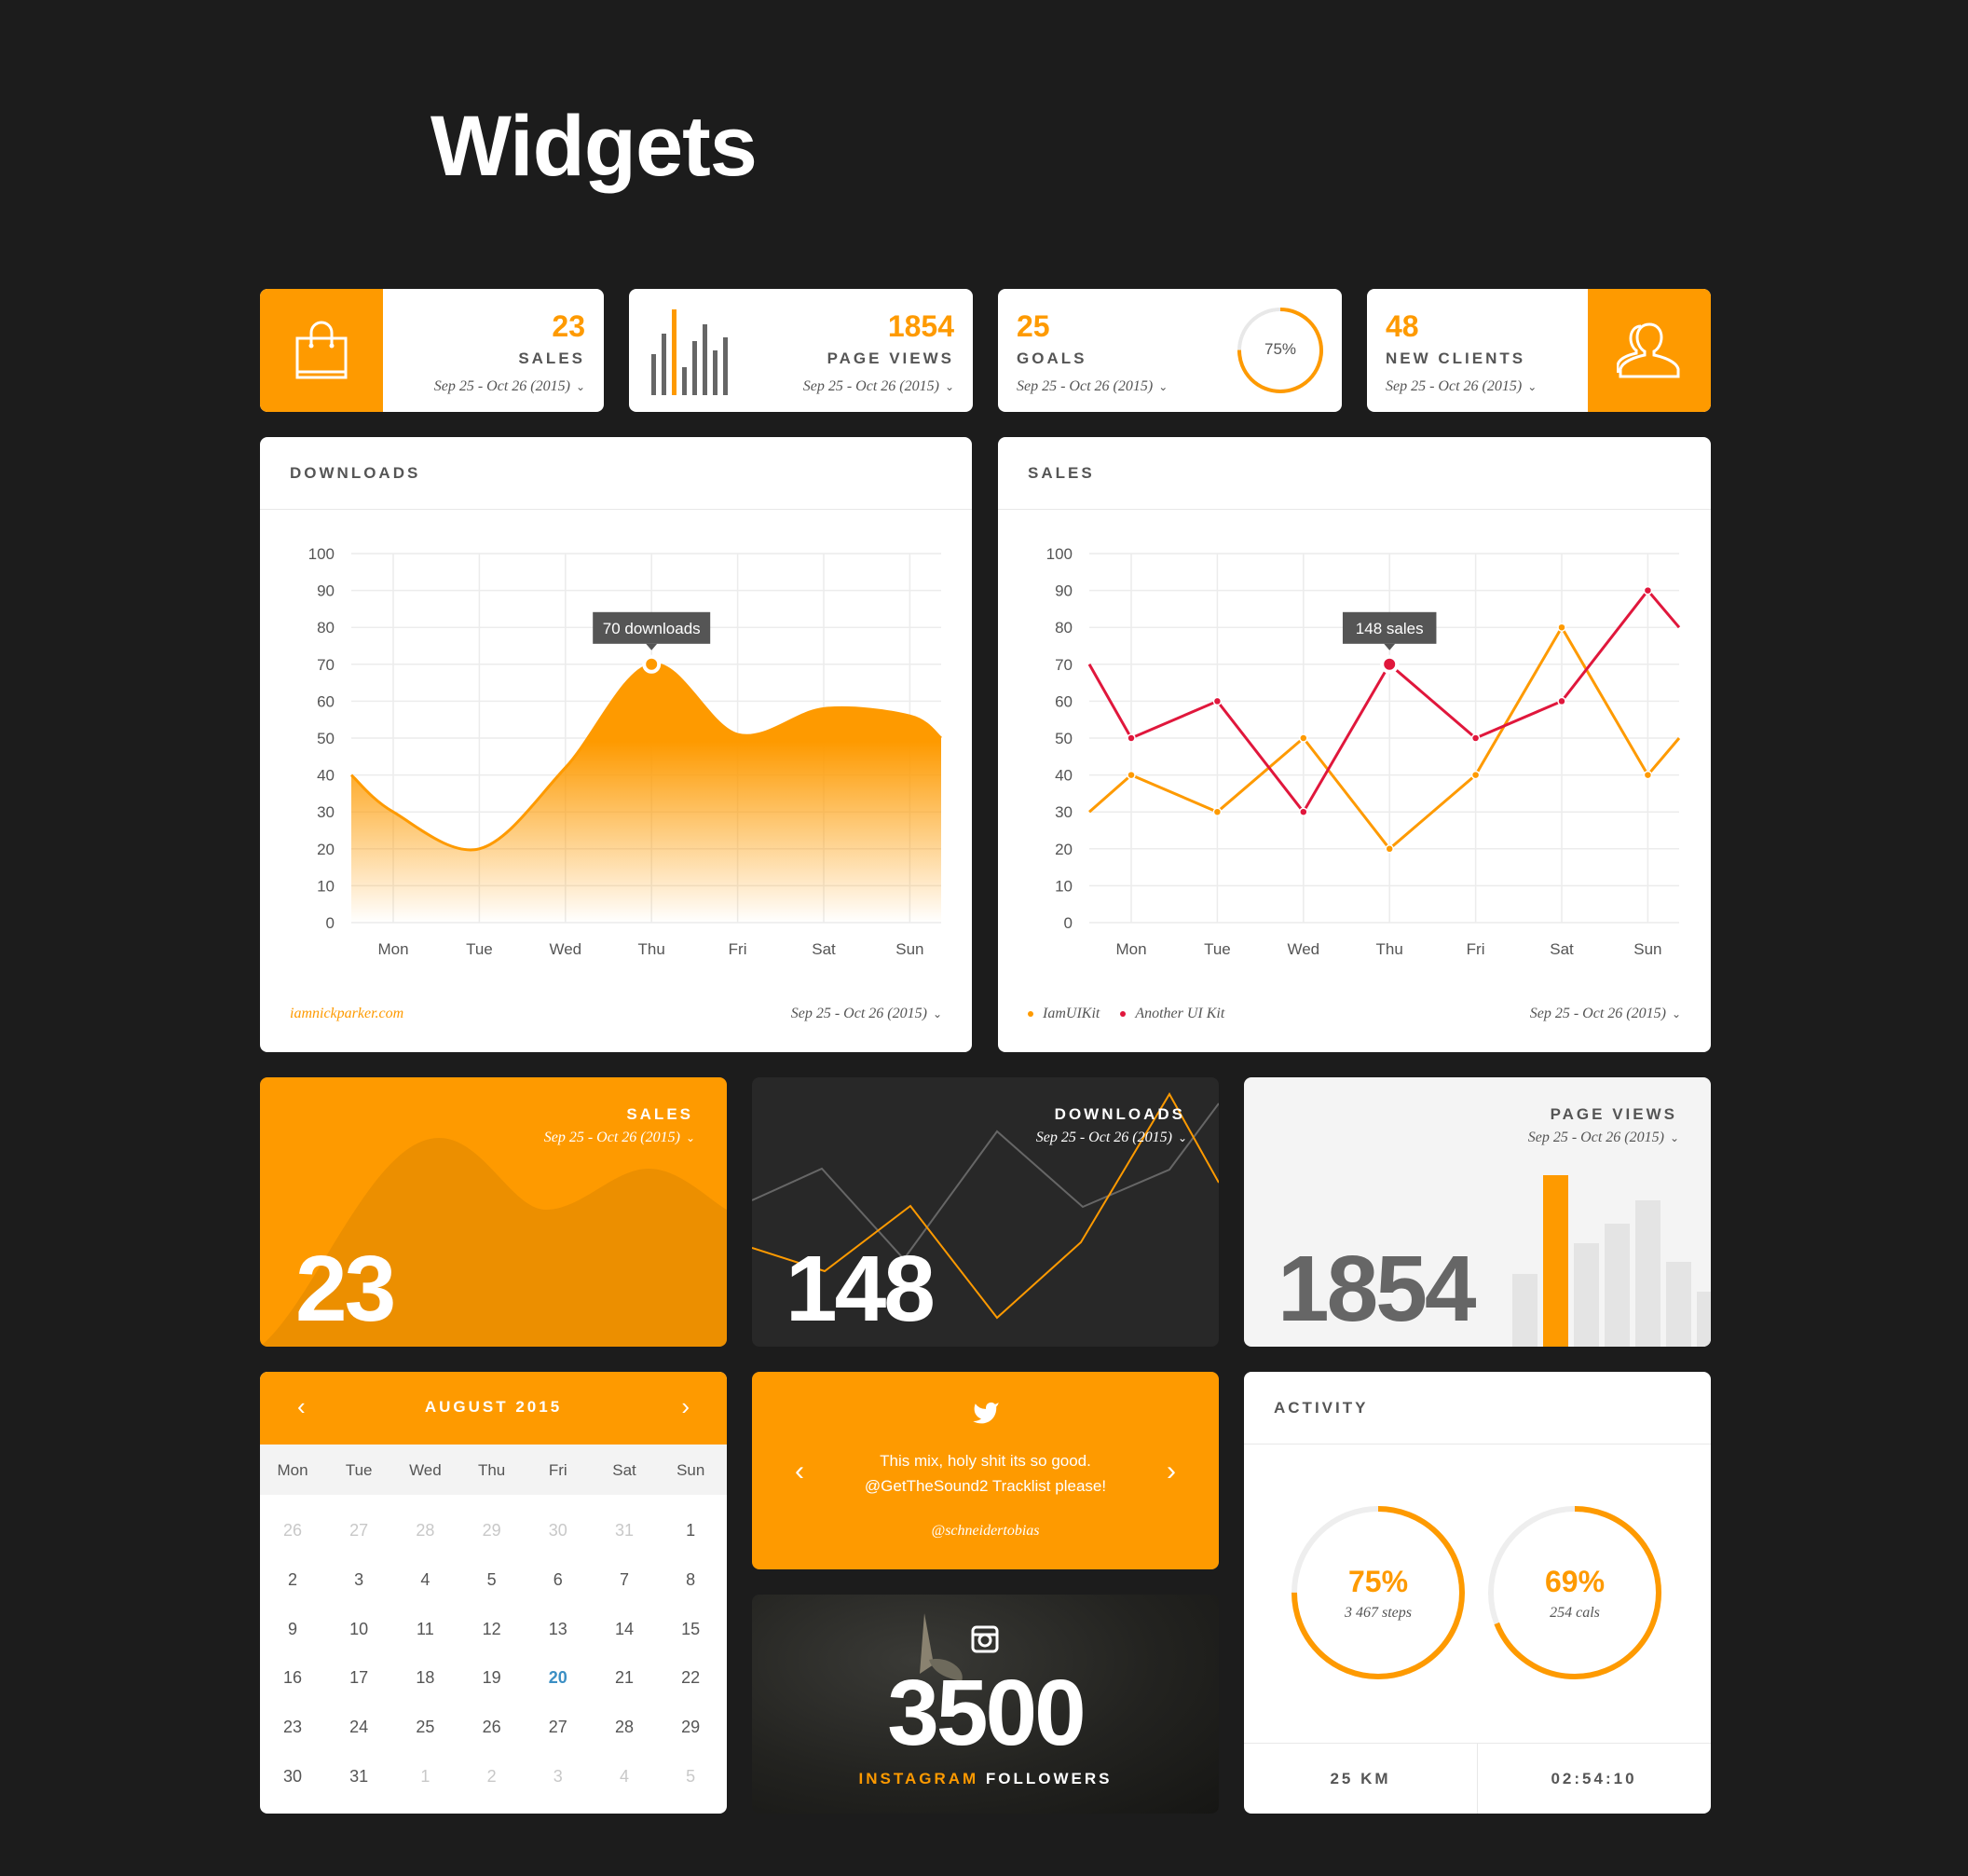 The height and width of the screenshot is (1876, 1968). Describe the element at coordinates (1171, 1471) in the screenshot. I see `next-tweet-button: ›` at that location.